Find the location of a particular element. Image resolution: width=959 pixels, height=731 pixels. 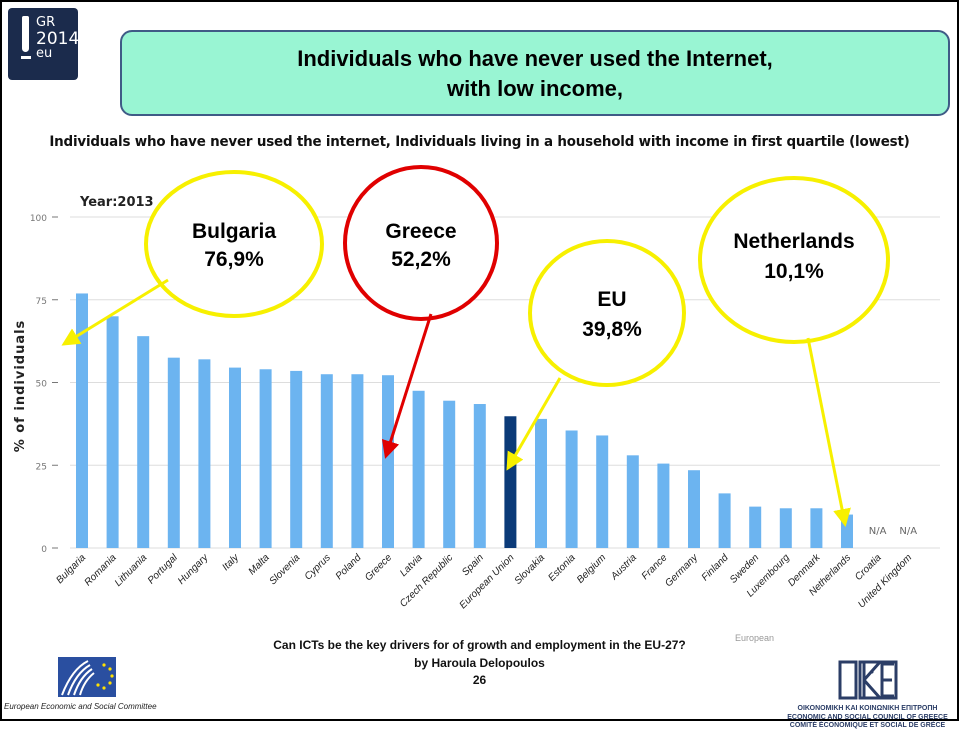

callout-greece-name: Greece is located at coordinates (420, 231).